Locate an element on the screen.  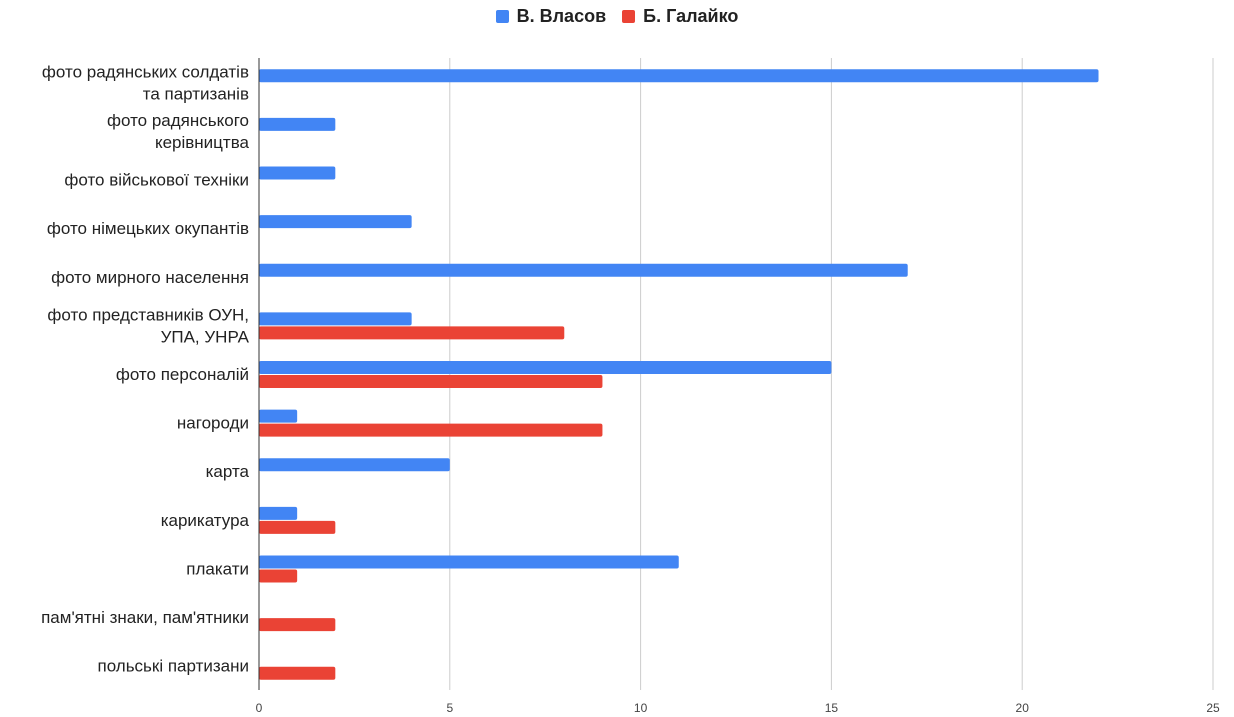
legend-item-halaiko: Б. Галайко is located at coordinates (680, 16).